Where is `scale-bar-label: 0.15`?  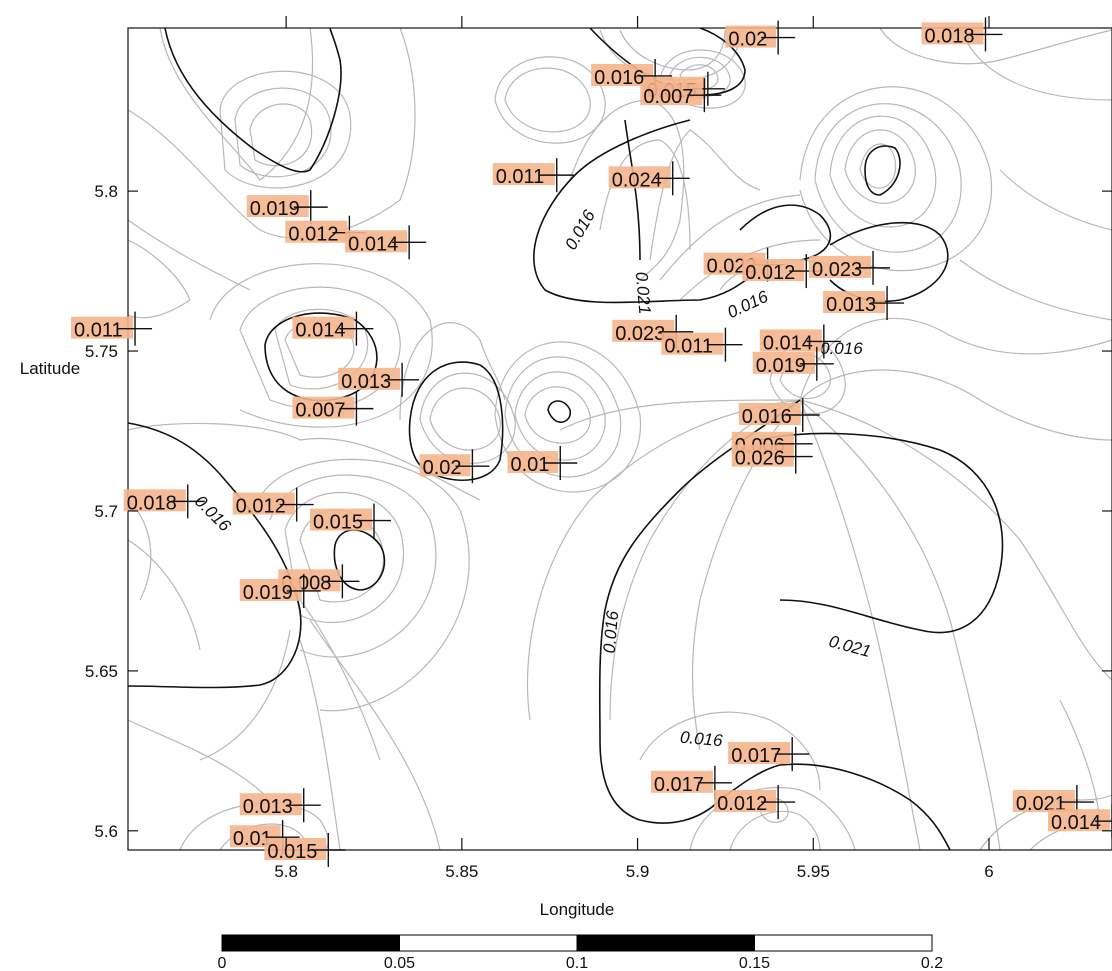
scale-bar-label: 0.15 is located at coordinates (754, 963).